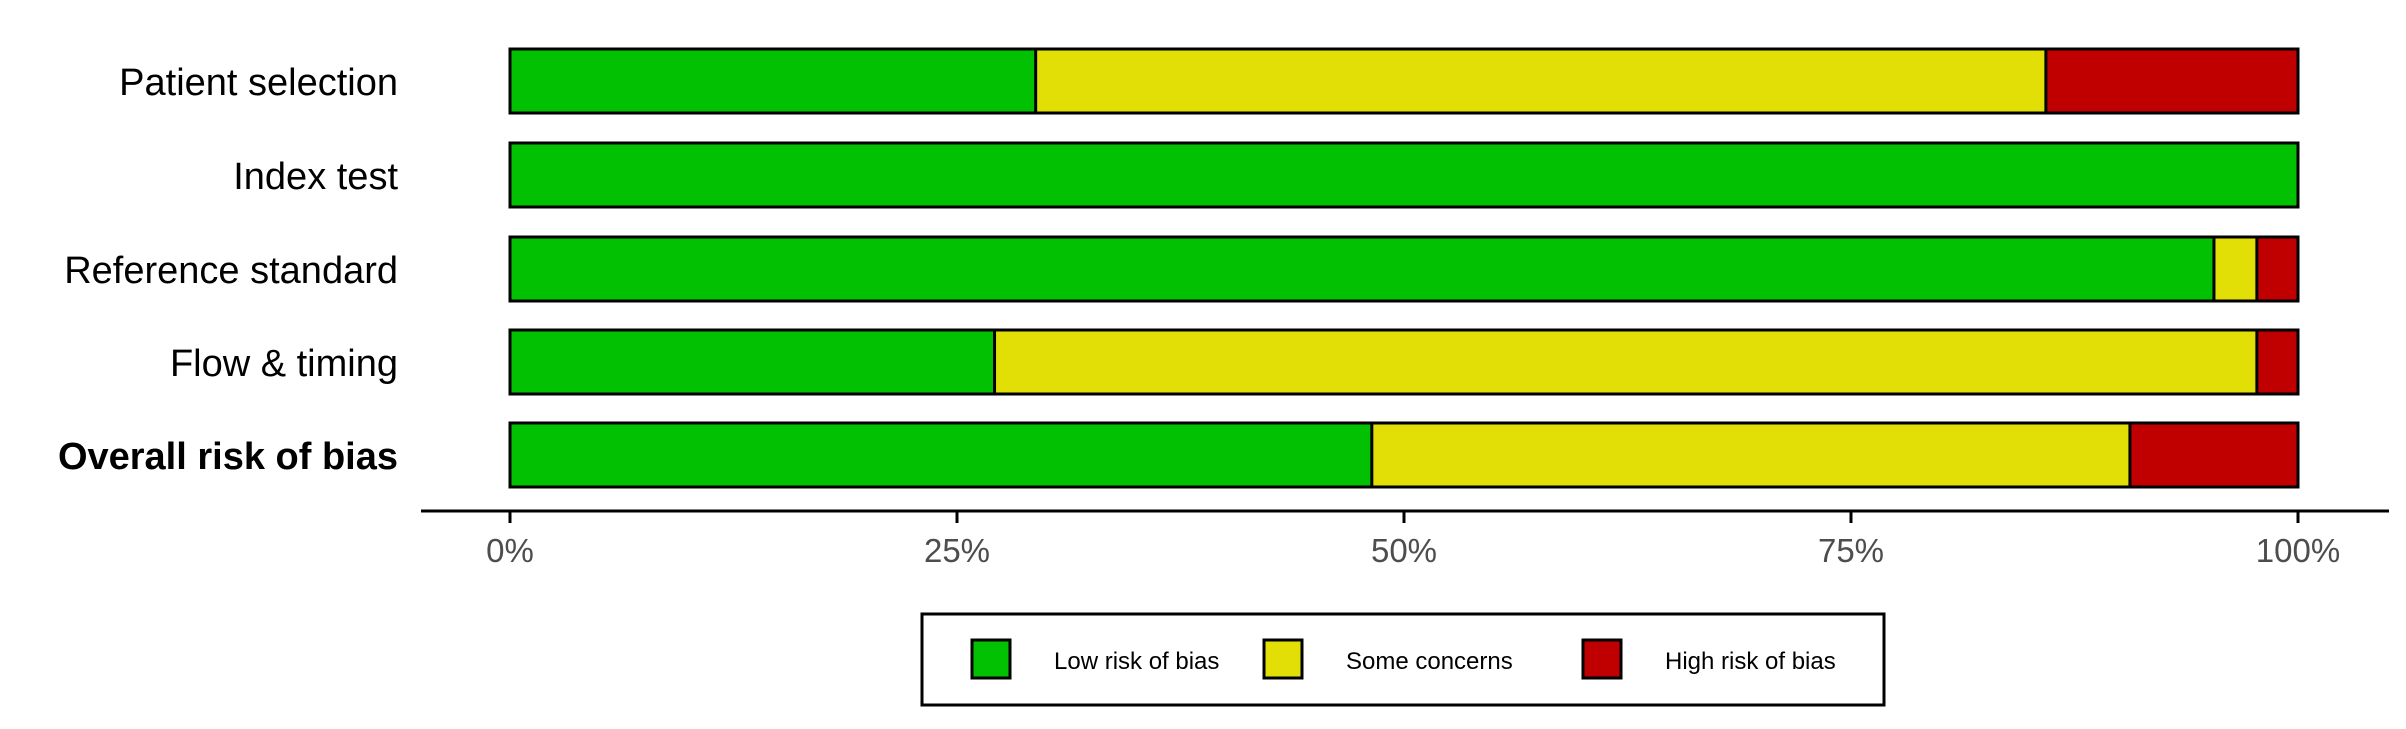  What do you see at coordinates (752, 362) in the screenshot?
I see `bar-flow-and-timing-low-risk-of-bias` at bounding box center [752, 362].